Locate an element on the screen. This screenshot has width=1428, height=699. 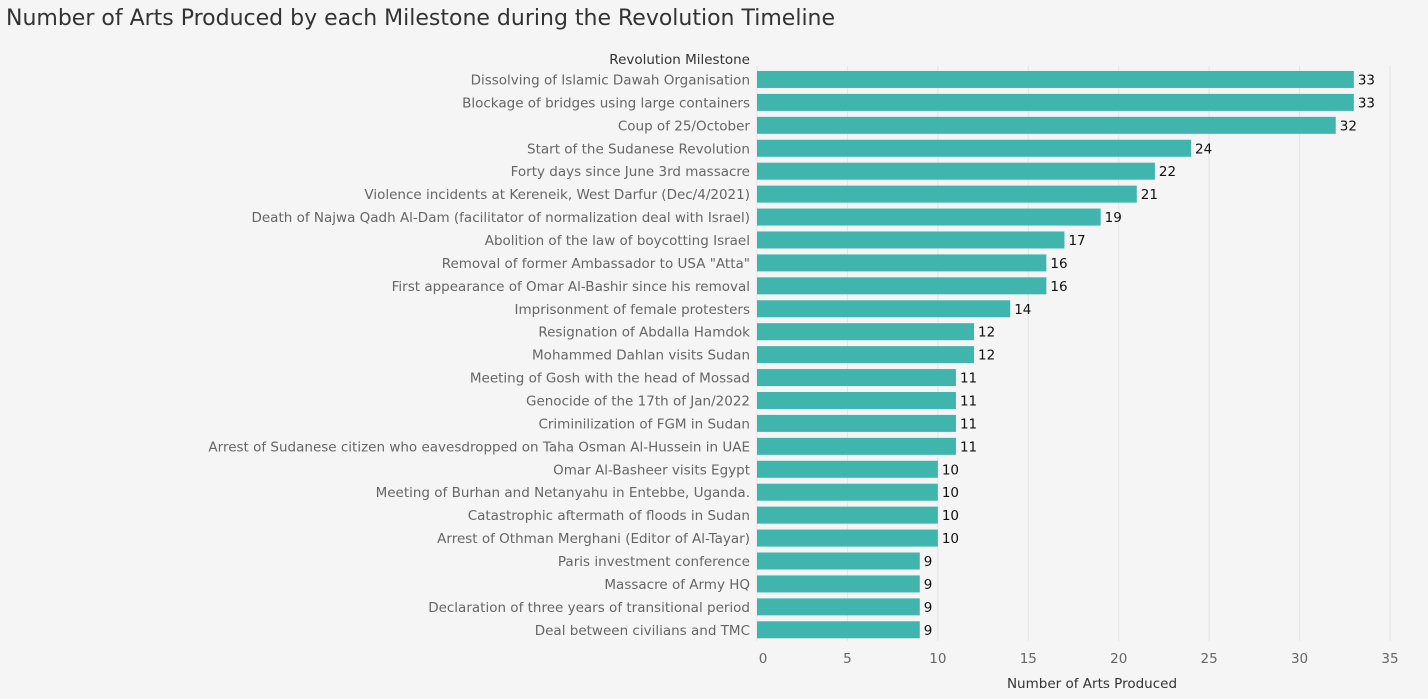
category-label: Forty days since June 3rd massacre is located at coordinates (630, 172).